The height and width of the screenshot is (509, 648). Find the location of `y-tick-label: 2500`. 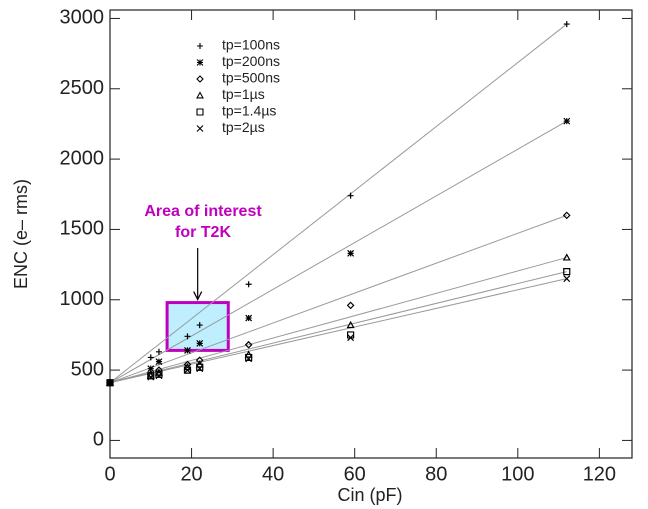

y-tick-label: 2500 is located at coordinates (82, 88).